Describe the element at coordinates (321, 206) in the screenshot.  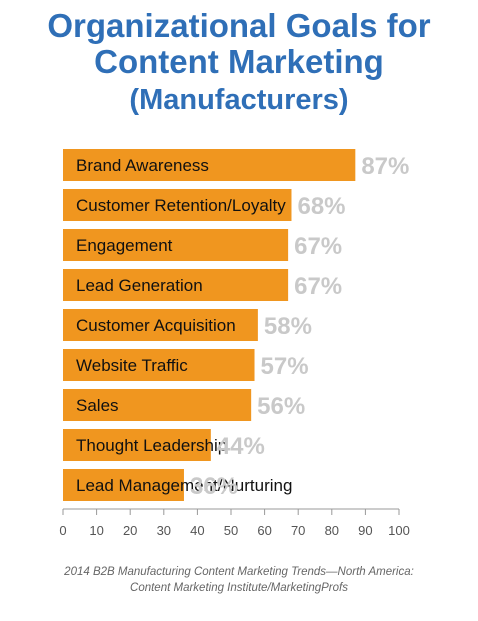
I see `value-label-1: 68%` at that location.